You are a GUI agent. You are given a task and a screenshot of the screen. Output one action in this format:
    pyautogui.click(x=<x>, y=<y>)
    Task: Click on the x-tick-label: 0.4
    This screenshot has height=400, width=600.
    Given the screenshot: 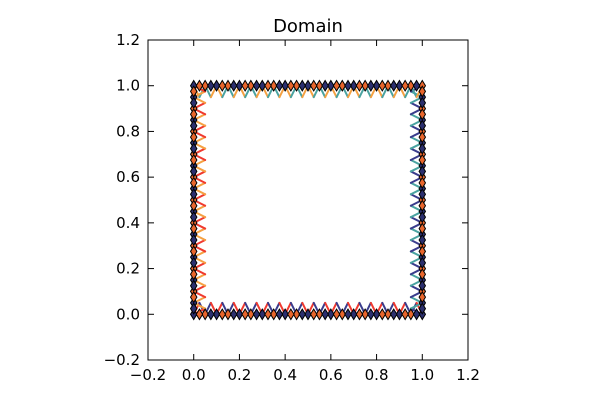 What is the action you would take?
    pyautogui.click(x=285, y=375)
    